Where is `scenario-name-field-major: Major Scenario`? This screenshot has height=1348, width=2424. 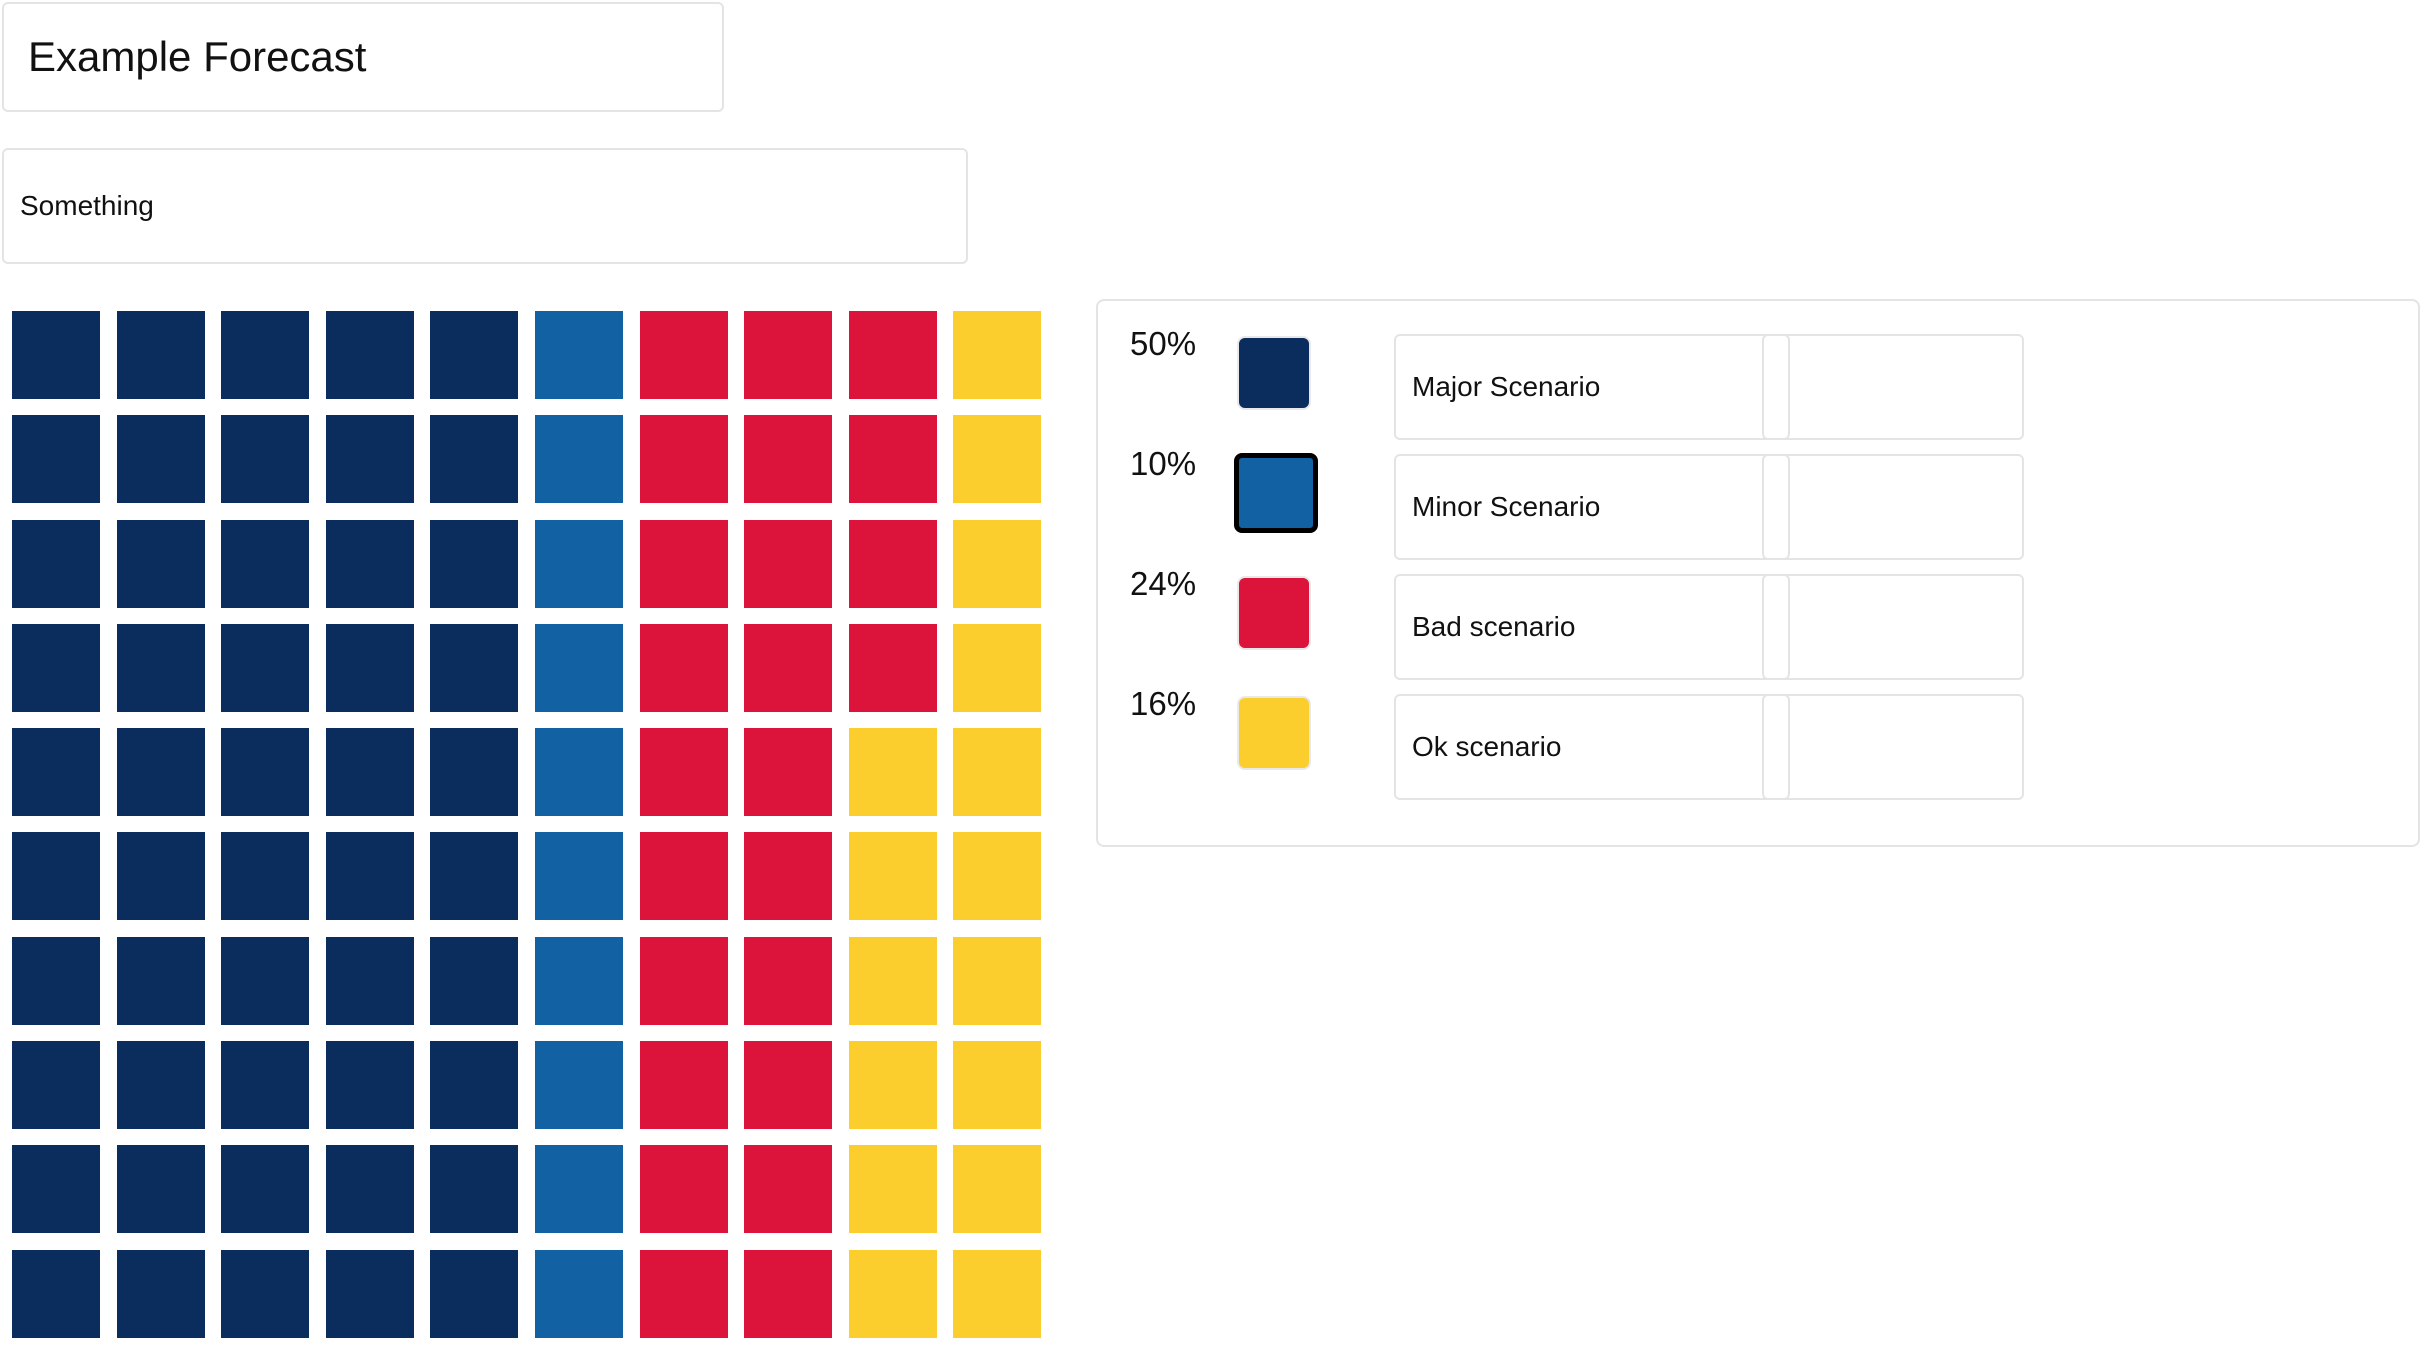
scenario-name-field-major: Major Scenario is located at coordinates (1709, 387).